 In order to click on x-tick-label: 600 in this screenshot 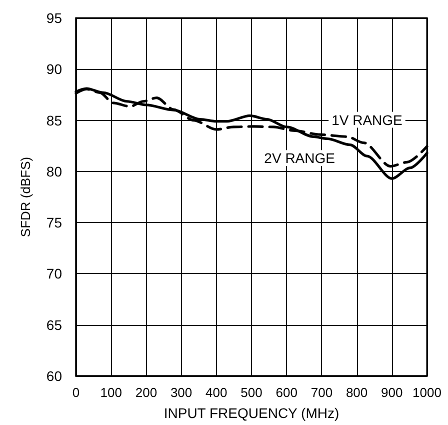, I will do `click(287, 392)`.